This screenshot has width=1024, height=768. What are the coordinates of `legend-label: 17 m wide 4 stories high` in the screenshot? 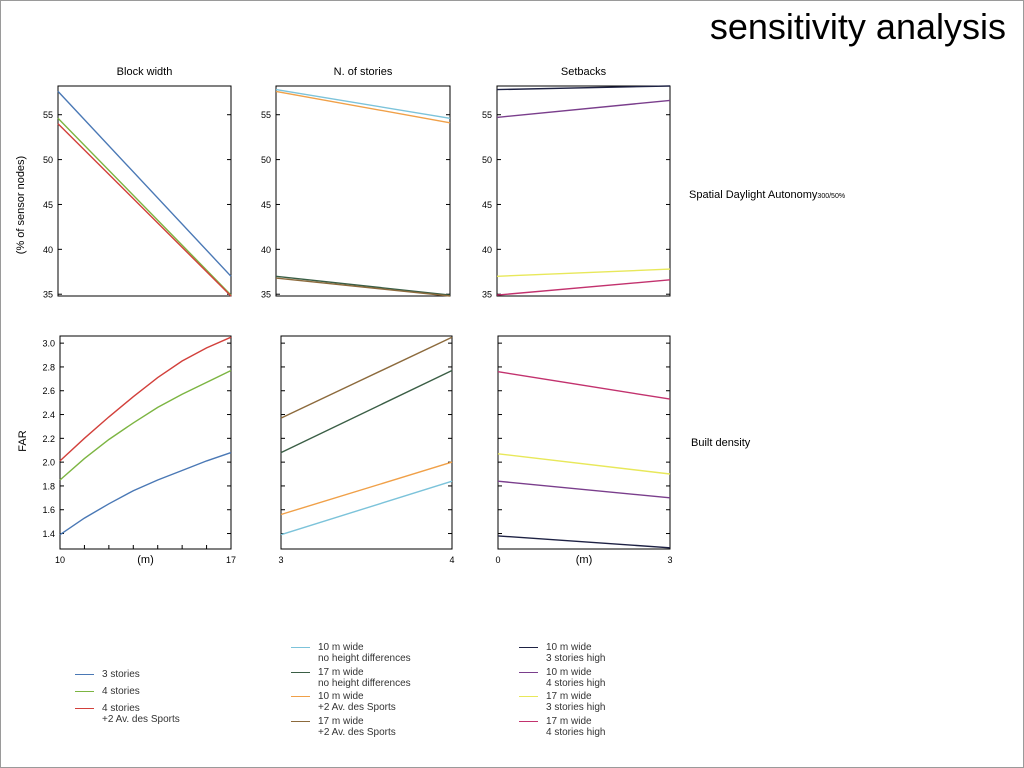 It's located at (575, 727).